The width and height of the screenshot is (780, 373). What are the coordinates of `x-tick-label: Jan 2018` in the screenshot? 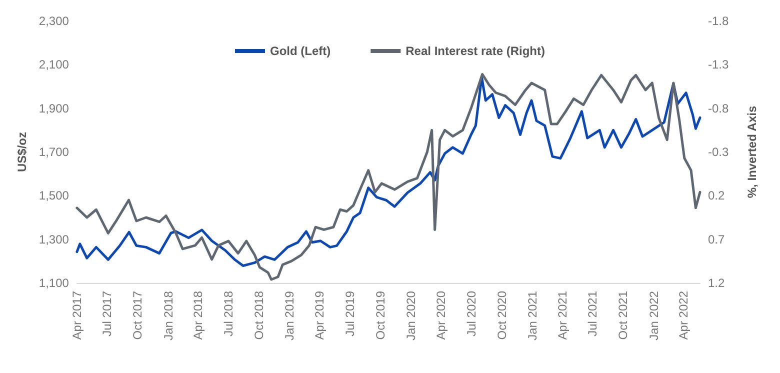 It's located at (168, 315).